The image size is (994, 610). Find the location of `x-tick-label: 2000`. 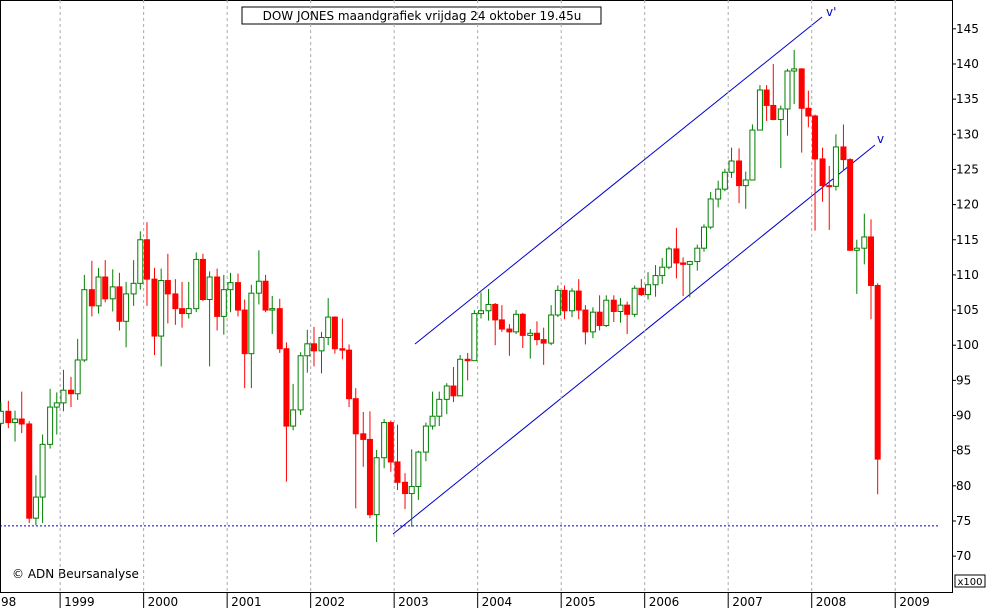

x-tick-label: 2000 is located at coordinates (163, 602).